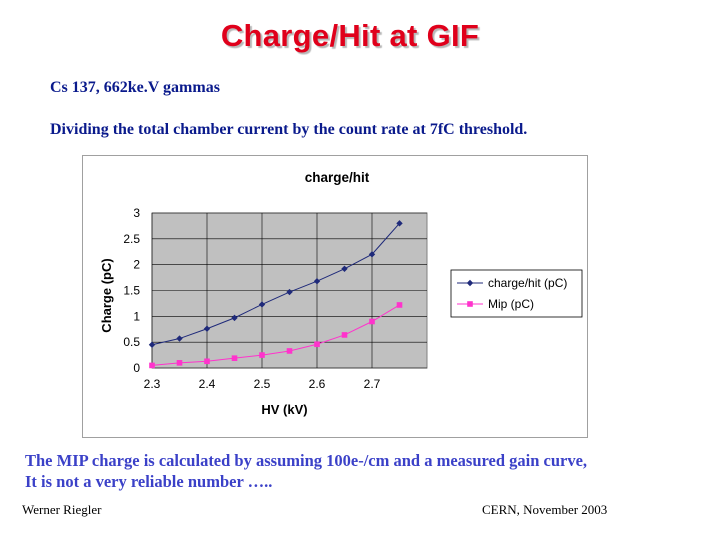 The height and width of the screenshot is (540, 720). What do you see at coordinates (317, 384) in the screenshot?
I see `x-tick-label: 2.6` at bounding box center [317, 384].